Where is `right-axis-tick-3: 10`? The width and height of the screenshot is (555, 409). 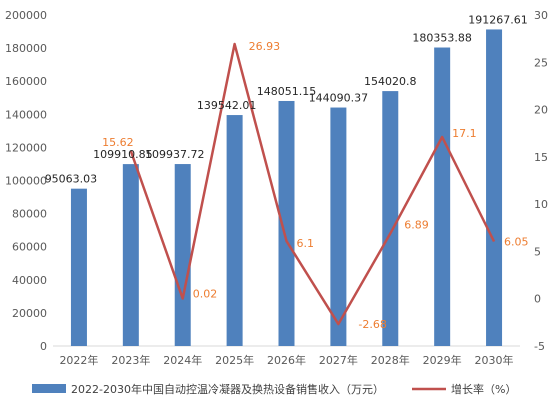 right-axis-tick-3: 10 is located at coordinates (541, 204).